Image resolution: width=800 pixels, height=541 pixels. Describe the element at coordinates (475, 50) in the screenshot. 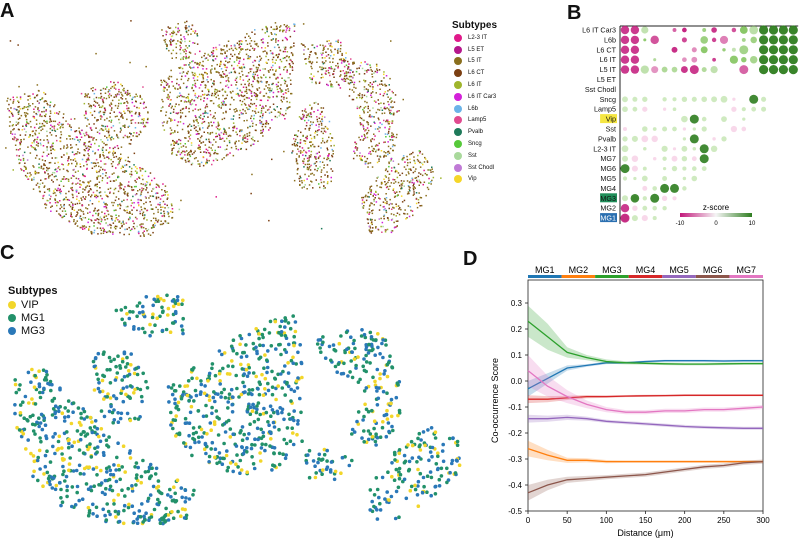

I see `legend-a-item: L5 ET` at that location.